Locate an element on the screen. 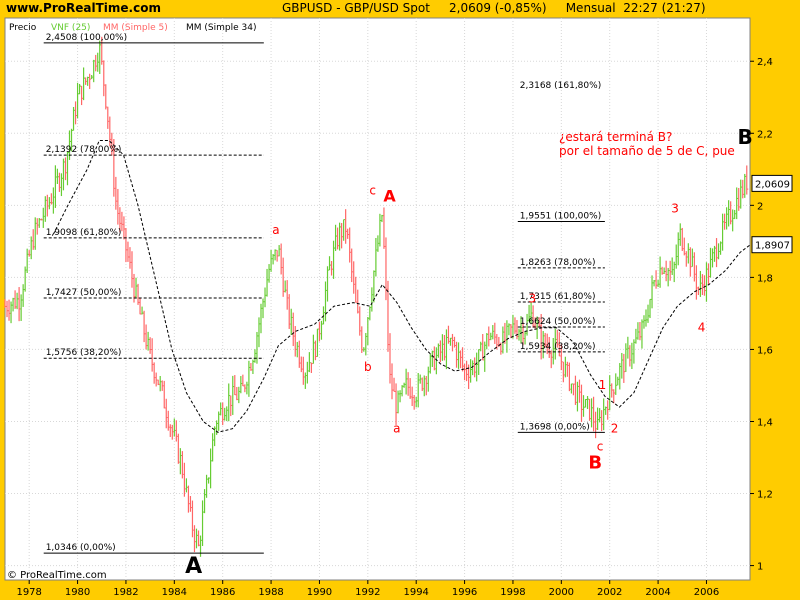 The image size is (800, 600). y-tick-label: 1 is located at coordinates (760, 567).